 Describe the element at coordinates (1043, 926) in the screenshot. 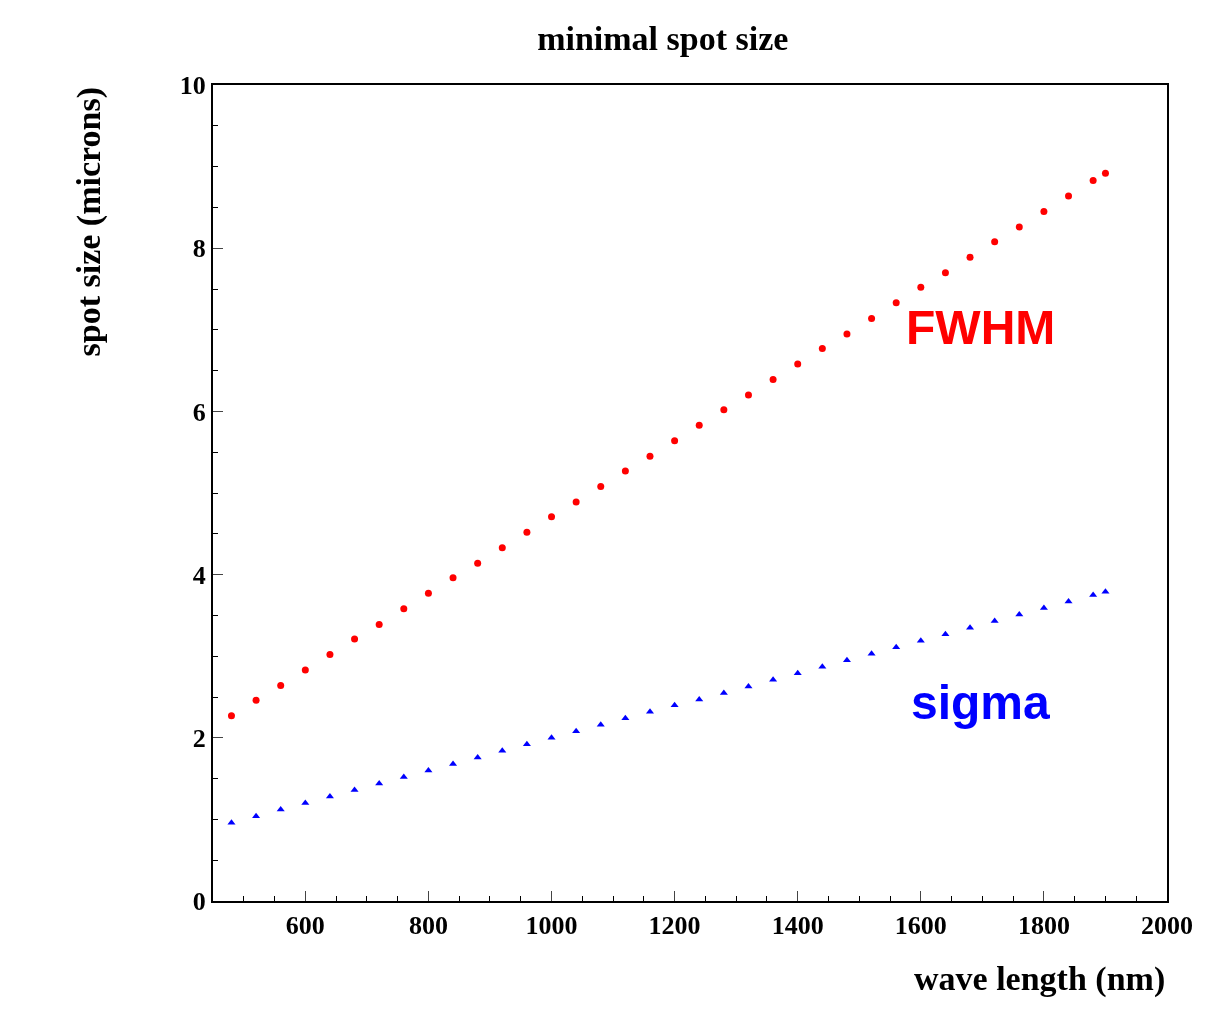

I see `x-tick-label: 1800` at that location.